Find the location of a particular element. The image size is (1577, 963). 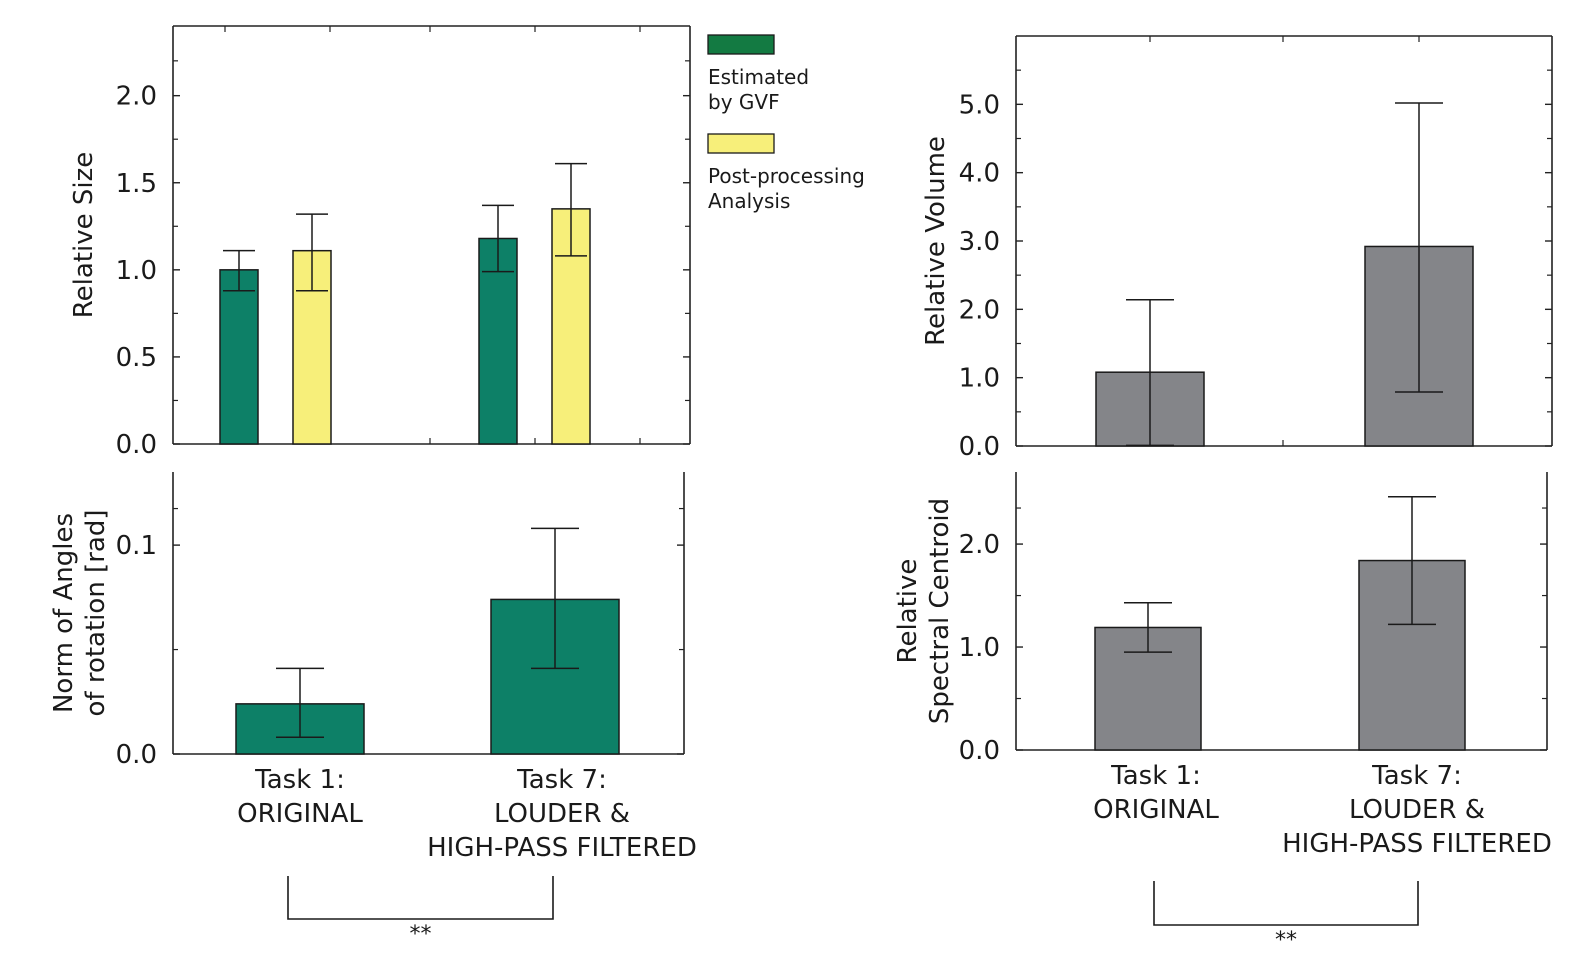

y-axis-label: Relative Size is located at coordinates (84, 235).